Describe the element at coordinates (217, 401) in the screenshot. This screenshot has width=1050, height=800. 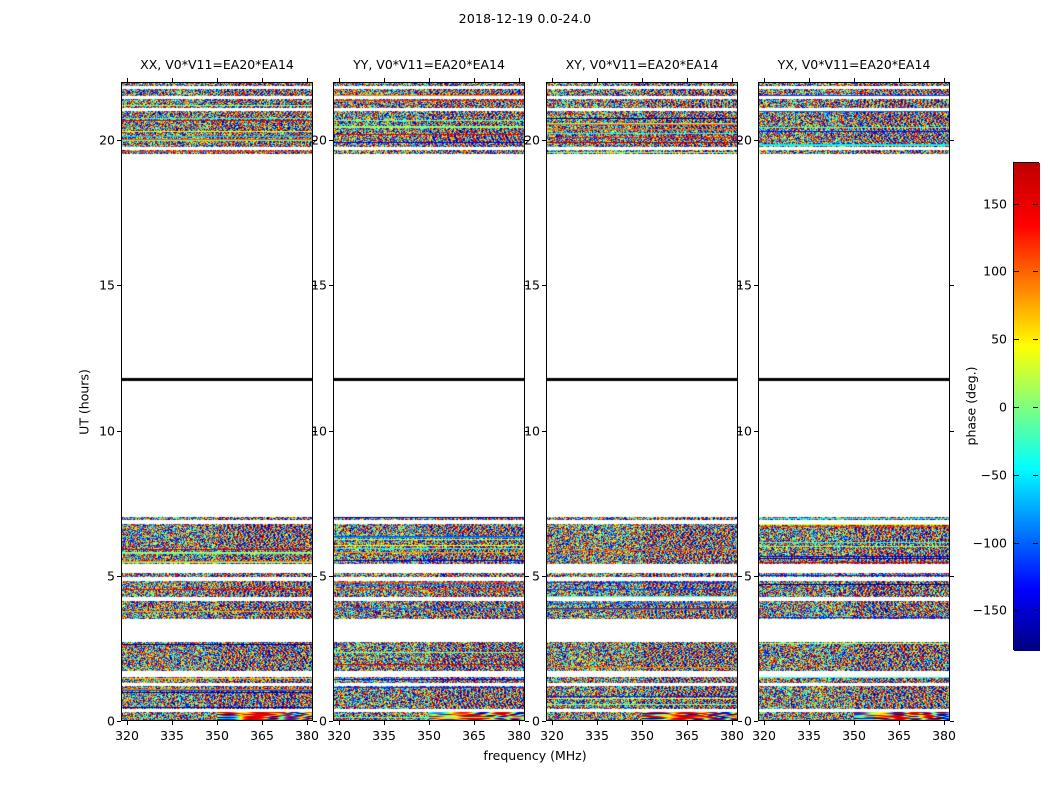
I see `axes-xx` at that location.